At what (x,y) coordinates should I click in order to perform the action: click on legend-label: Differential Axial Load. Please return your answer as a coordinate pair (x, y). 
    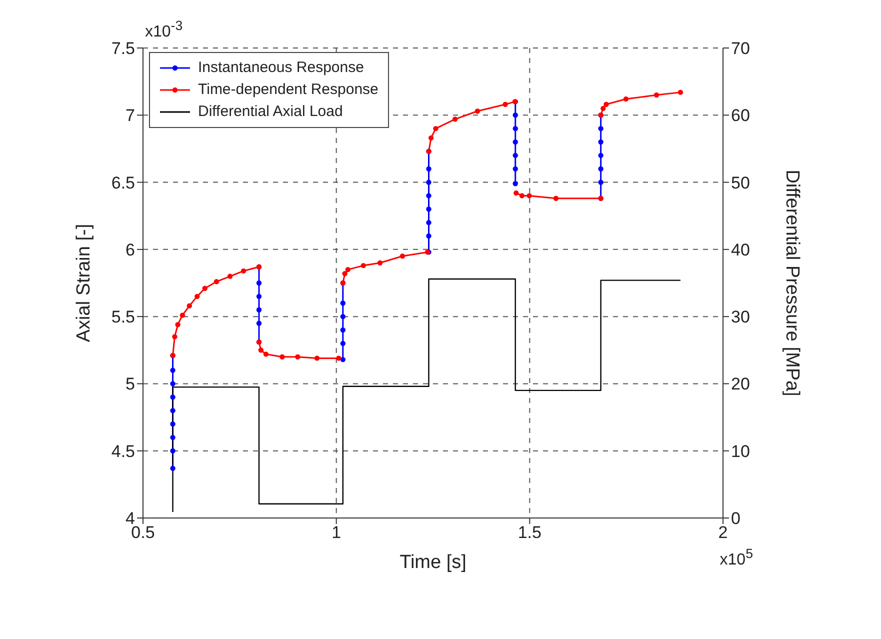
    Looking at the image, I should click on (270, 112).